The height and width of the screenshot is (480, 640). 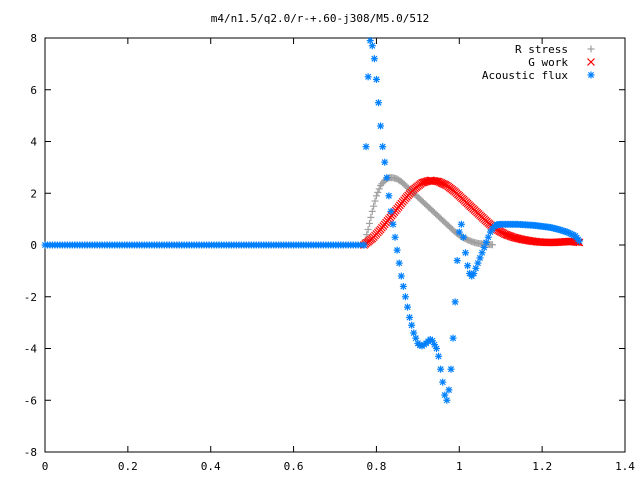 I want to click on y-tick-label: 4, so click(x=33, y=142).